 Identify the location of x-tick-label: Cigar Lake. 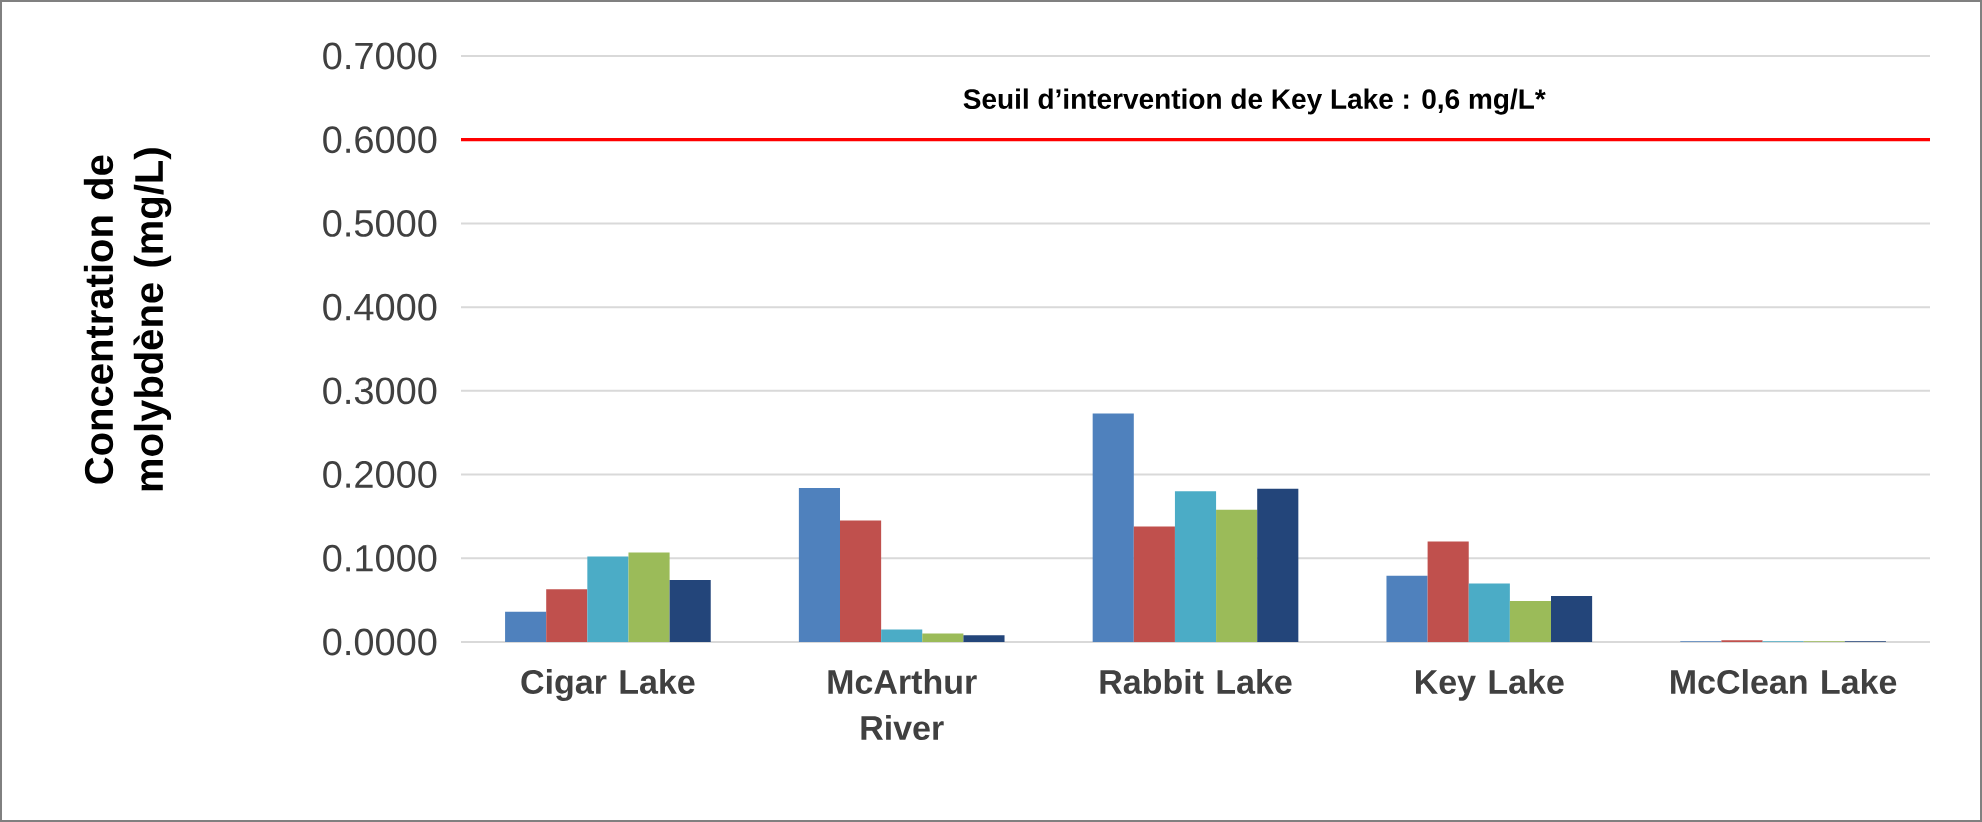
(608, 685).